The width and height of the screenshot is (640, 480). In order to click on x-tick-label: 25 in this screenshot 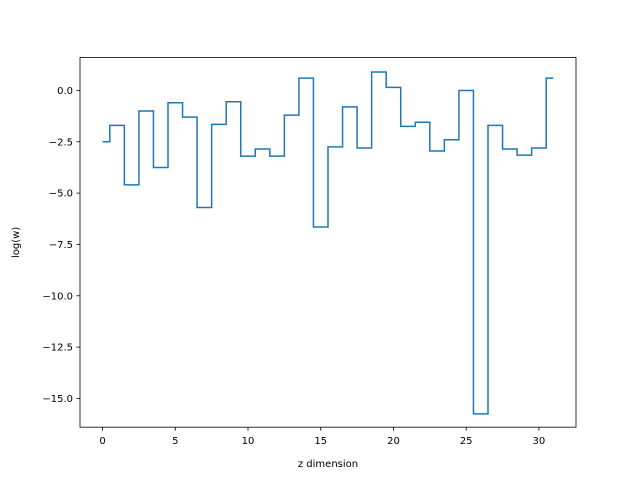, I will do `click(466, 441)`.